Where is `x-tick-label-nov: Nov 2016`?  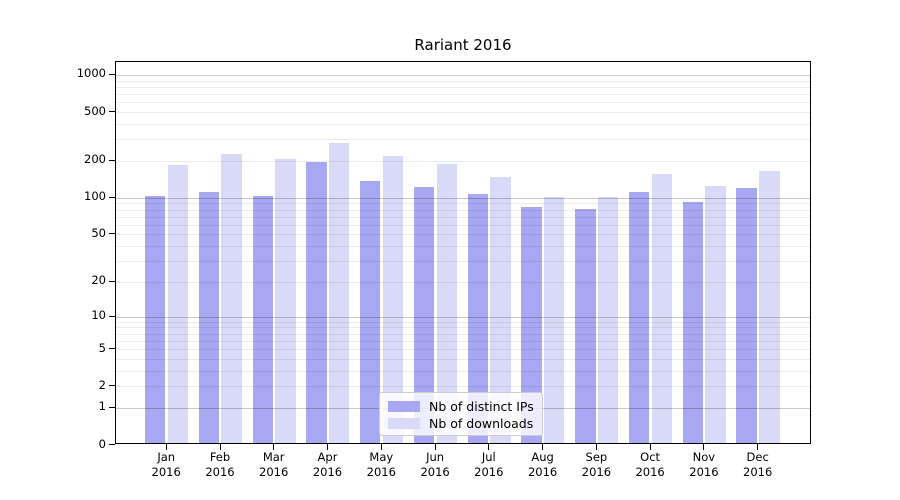
x-tick-label-nov: Nov 2016 is located at coordinates (704, 464).